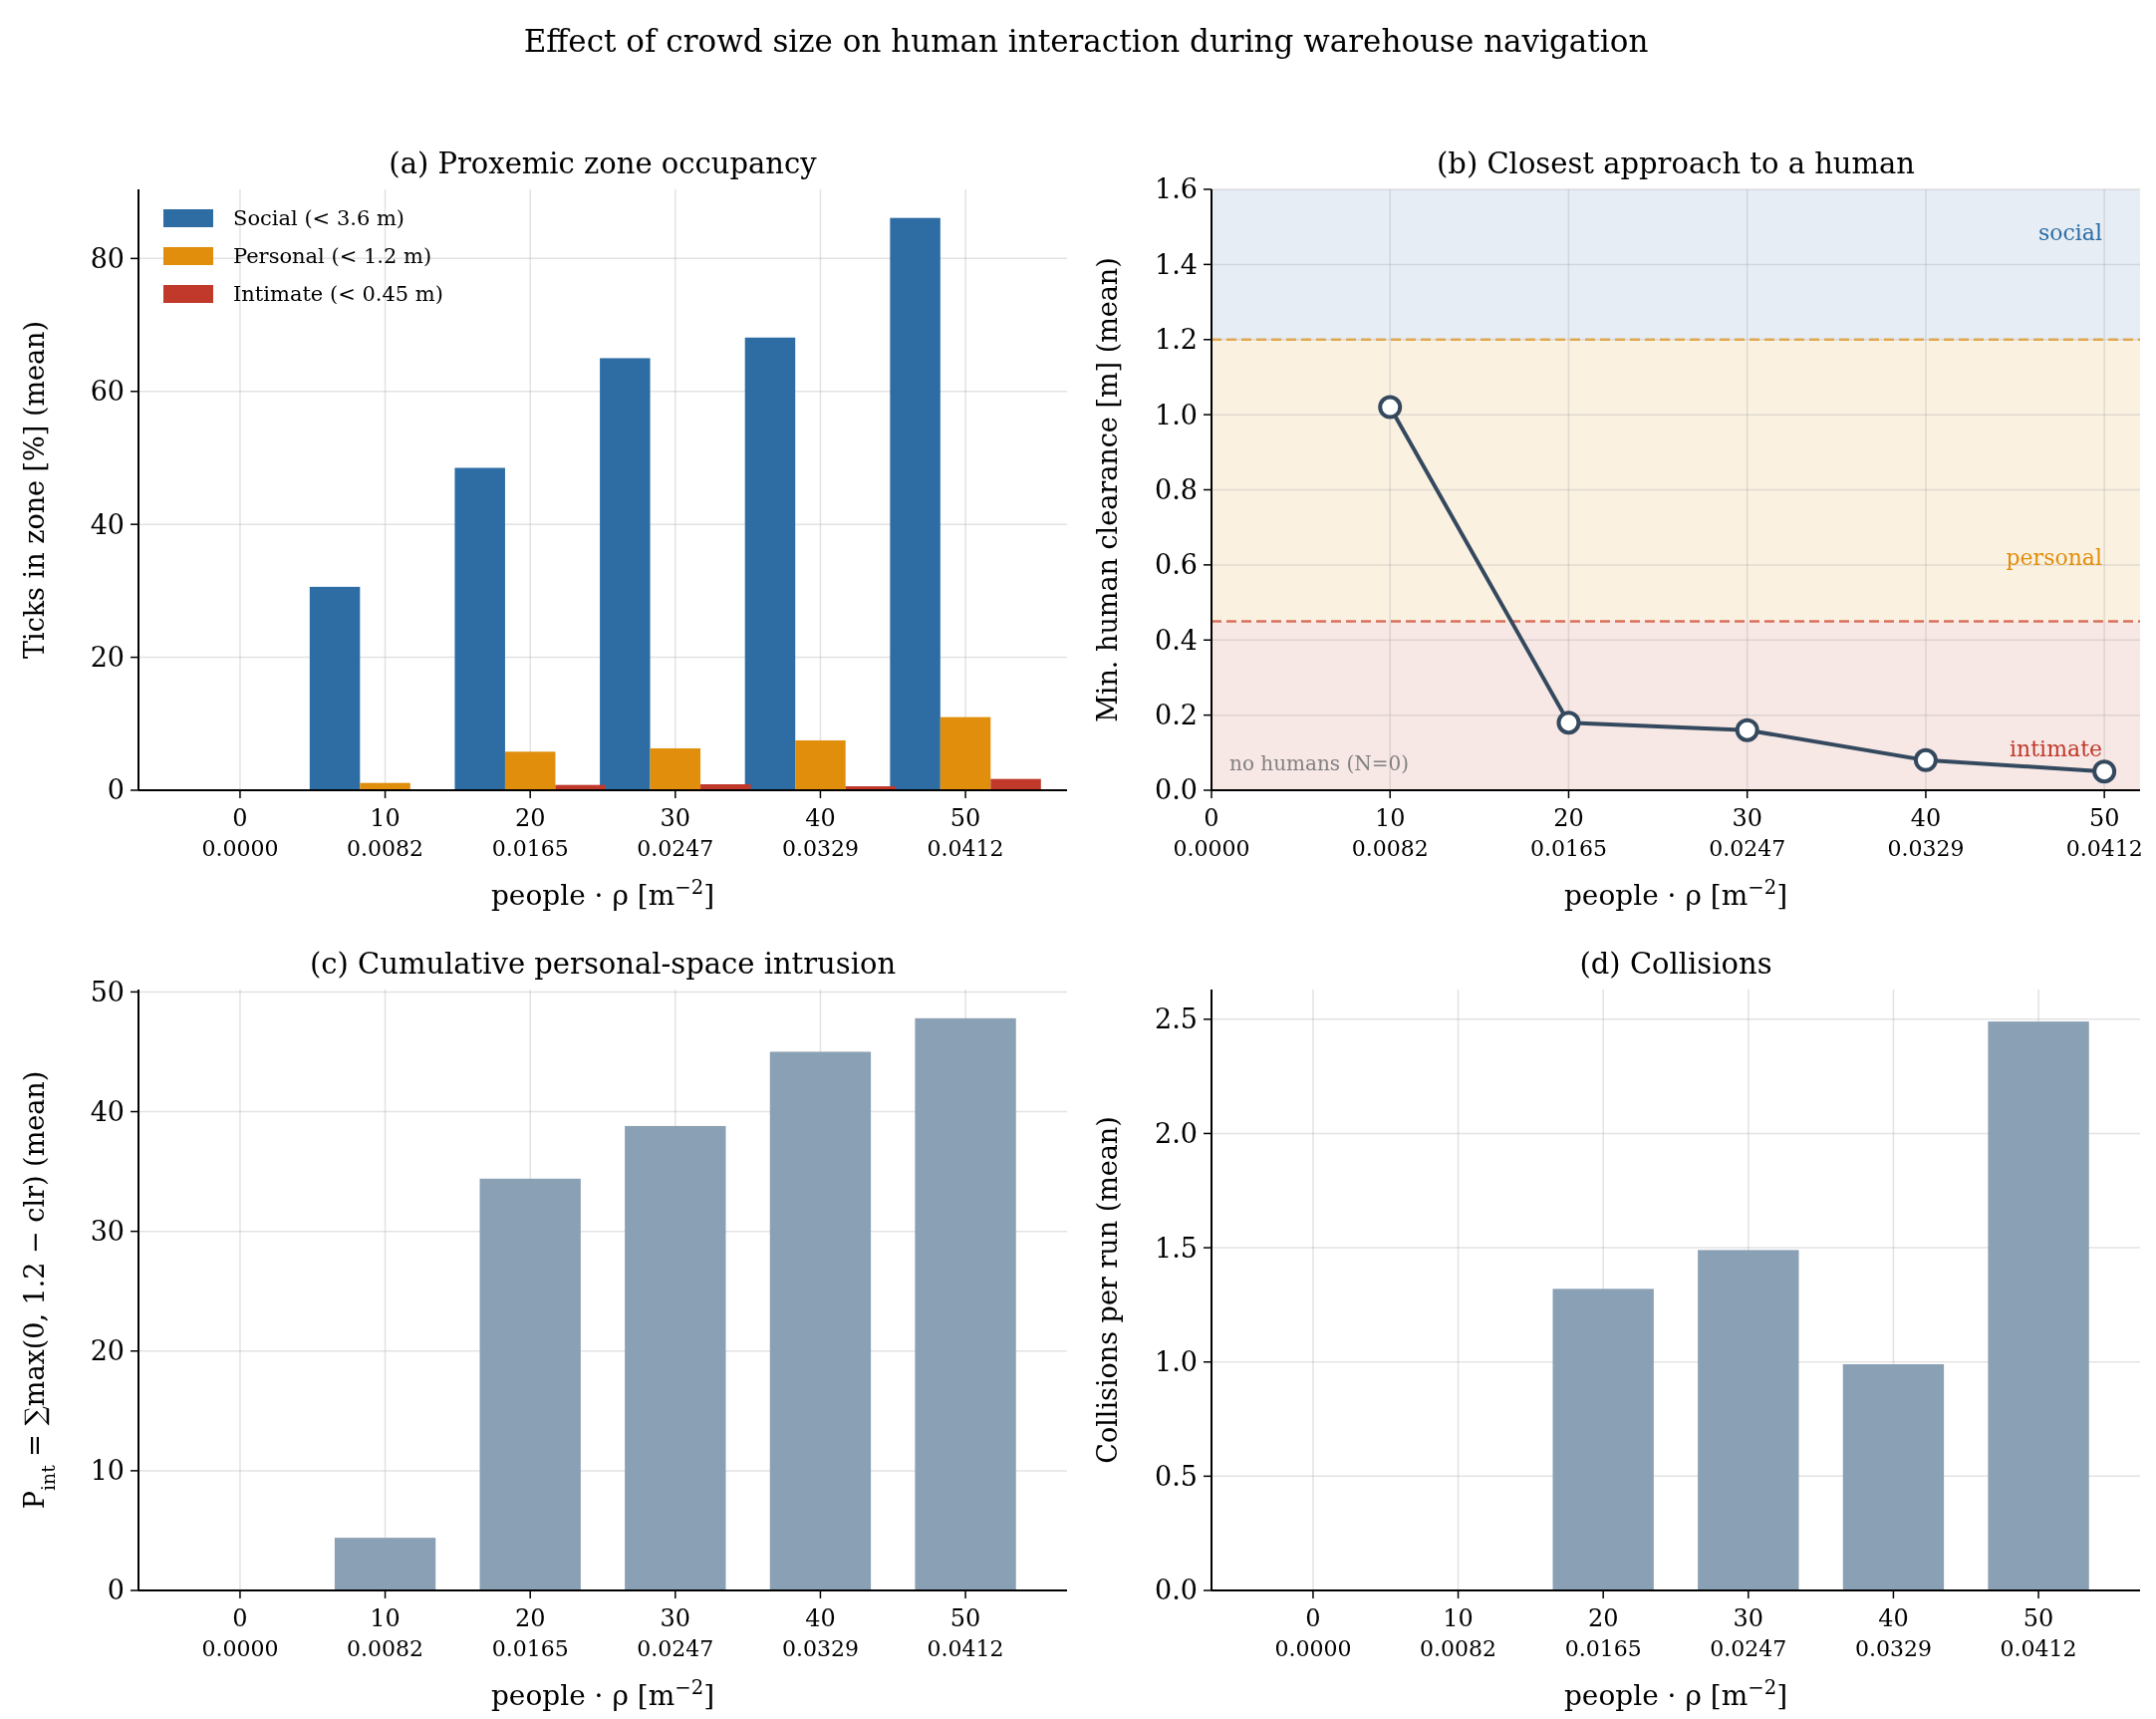  What do you see at coordinates (1176, 189) in the screenshot?
I see `y-tick-label: 1.6` at bounding box center [1176, 189].